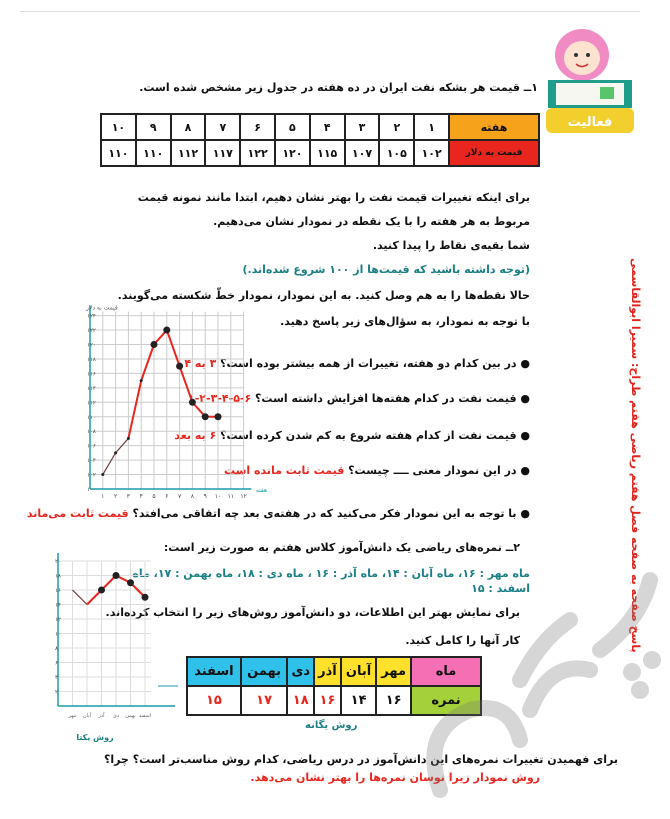 The height and width of the screenshot is (819, 670). I want to click on x-tick-label: ۵, so click(153, 496).